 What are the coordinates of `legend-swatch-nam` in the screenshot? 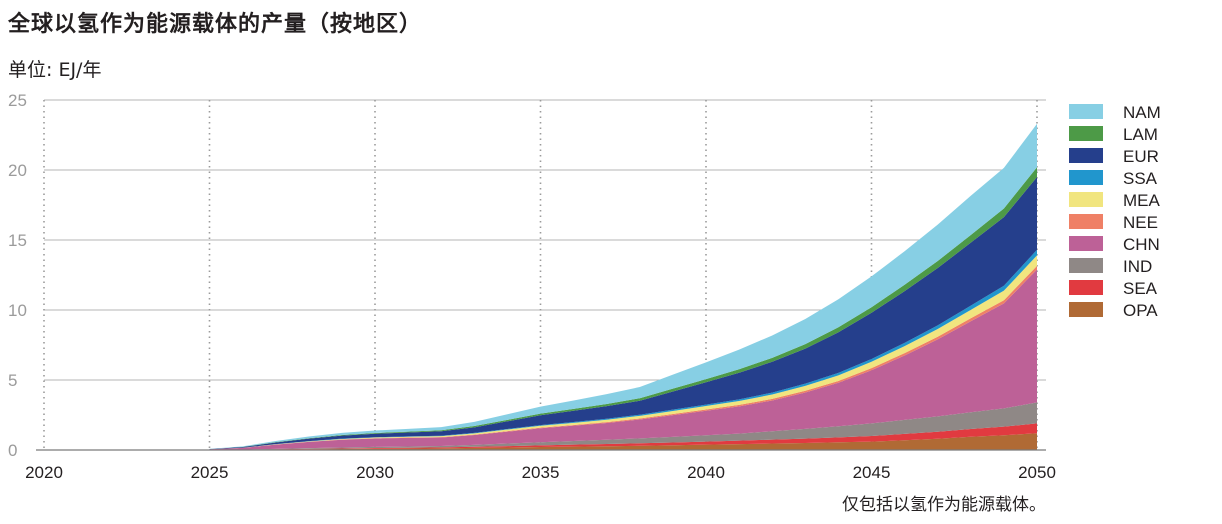 It's located at (1086, 111).